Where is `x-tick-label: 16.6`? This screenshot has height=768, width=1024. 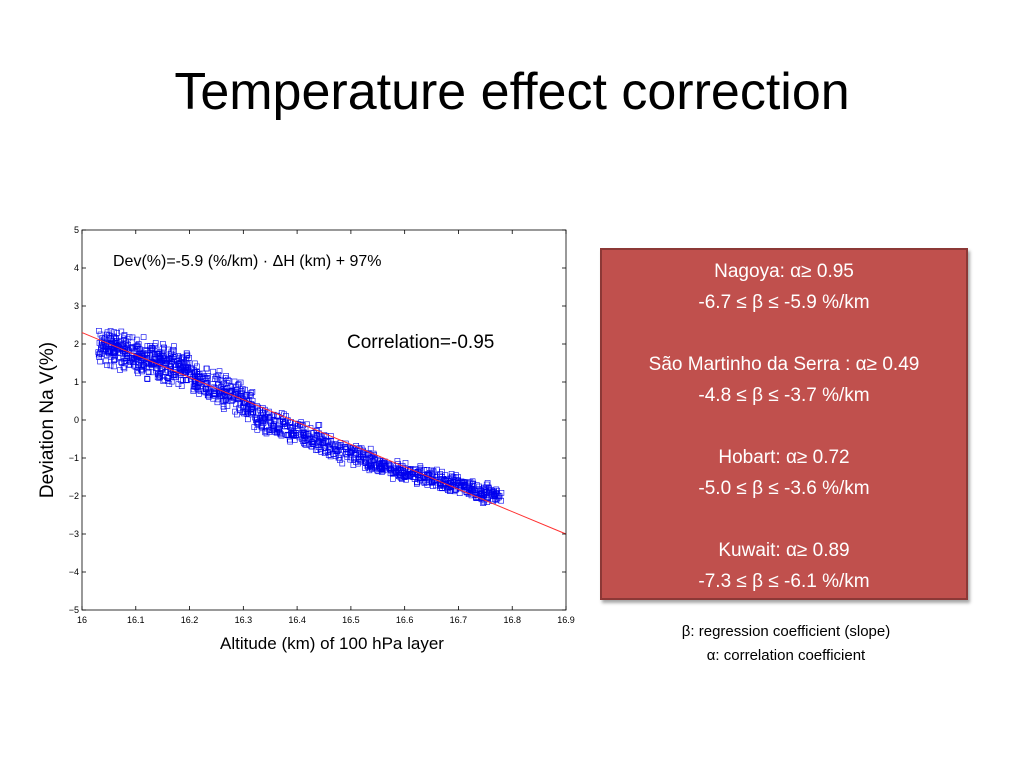 x-tick-label: 16.6 is located at coordinates (405, 620).